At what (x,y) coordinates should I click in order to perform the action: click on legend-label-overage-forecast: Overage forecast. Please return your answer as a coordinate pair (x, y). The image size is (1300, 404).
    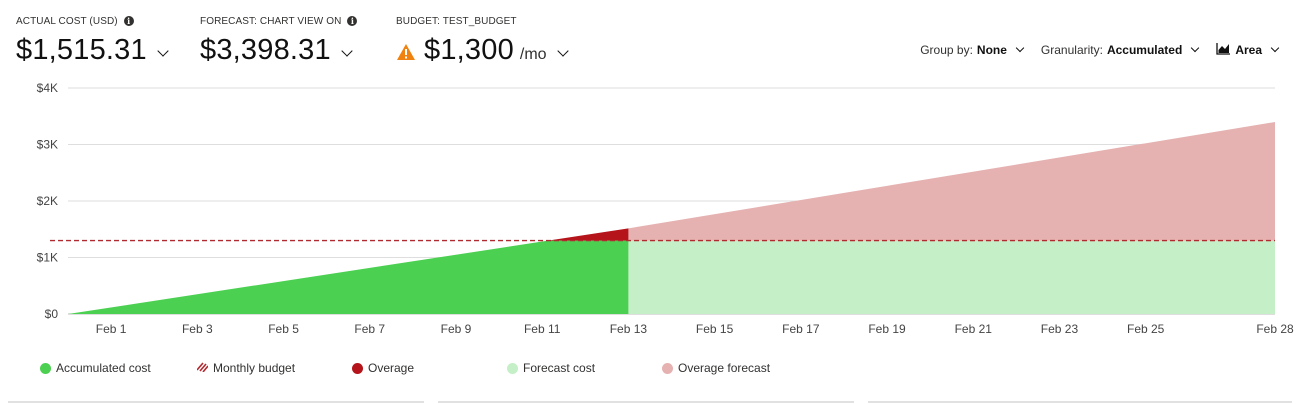
    Looking at the image, I should click on (724, 368).